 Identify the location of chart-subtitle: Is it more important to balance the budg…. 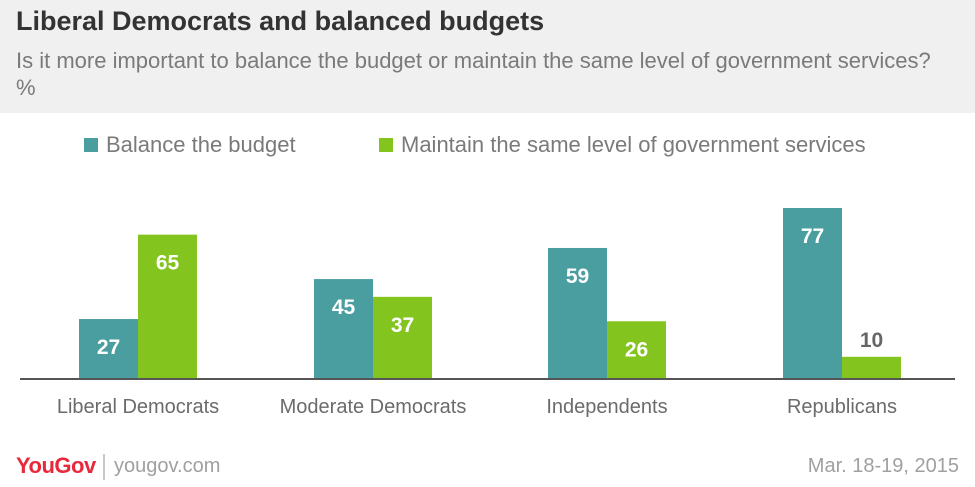
(473, 74).